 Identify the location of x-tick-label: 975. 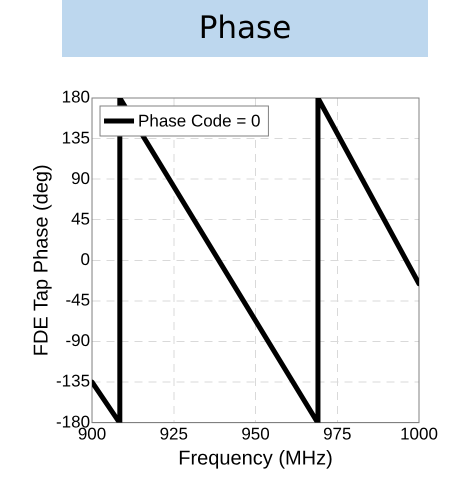
(337, 434).